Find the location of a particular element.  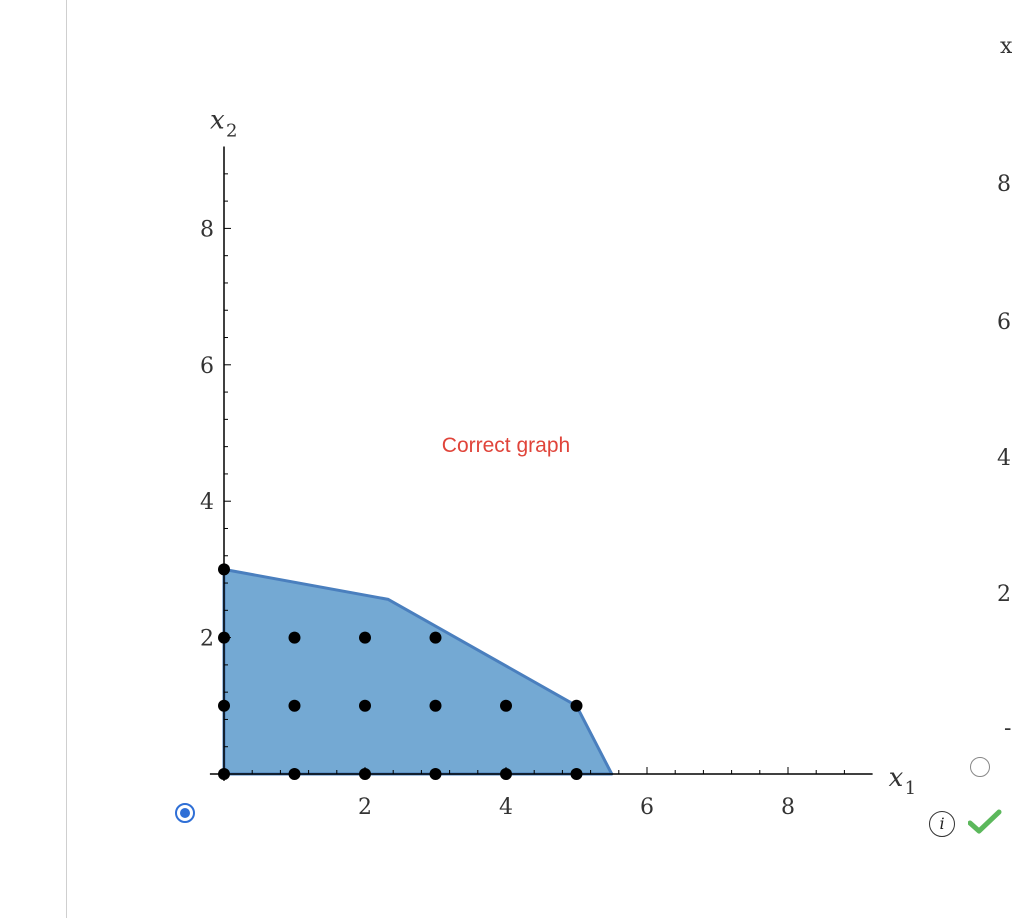

adjacent-tick-label: 2 is located at coordinates (1004, 594).